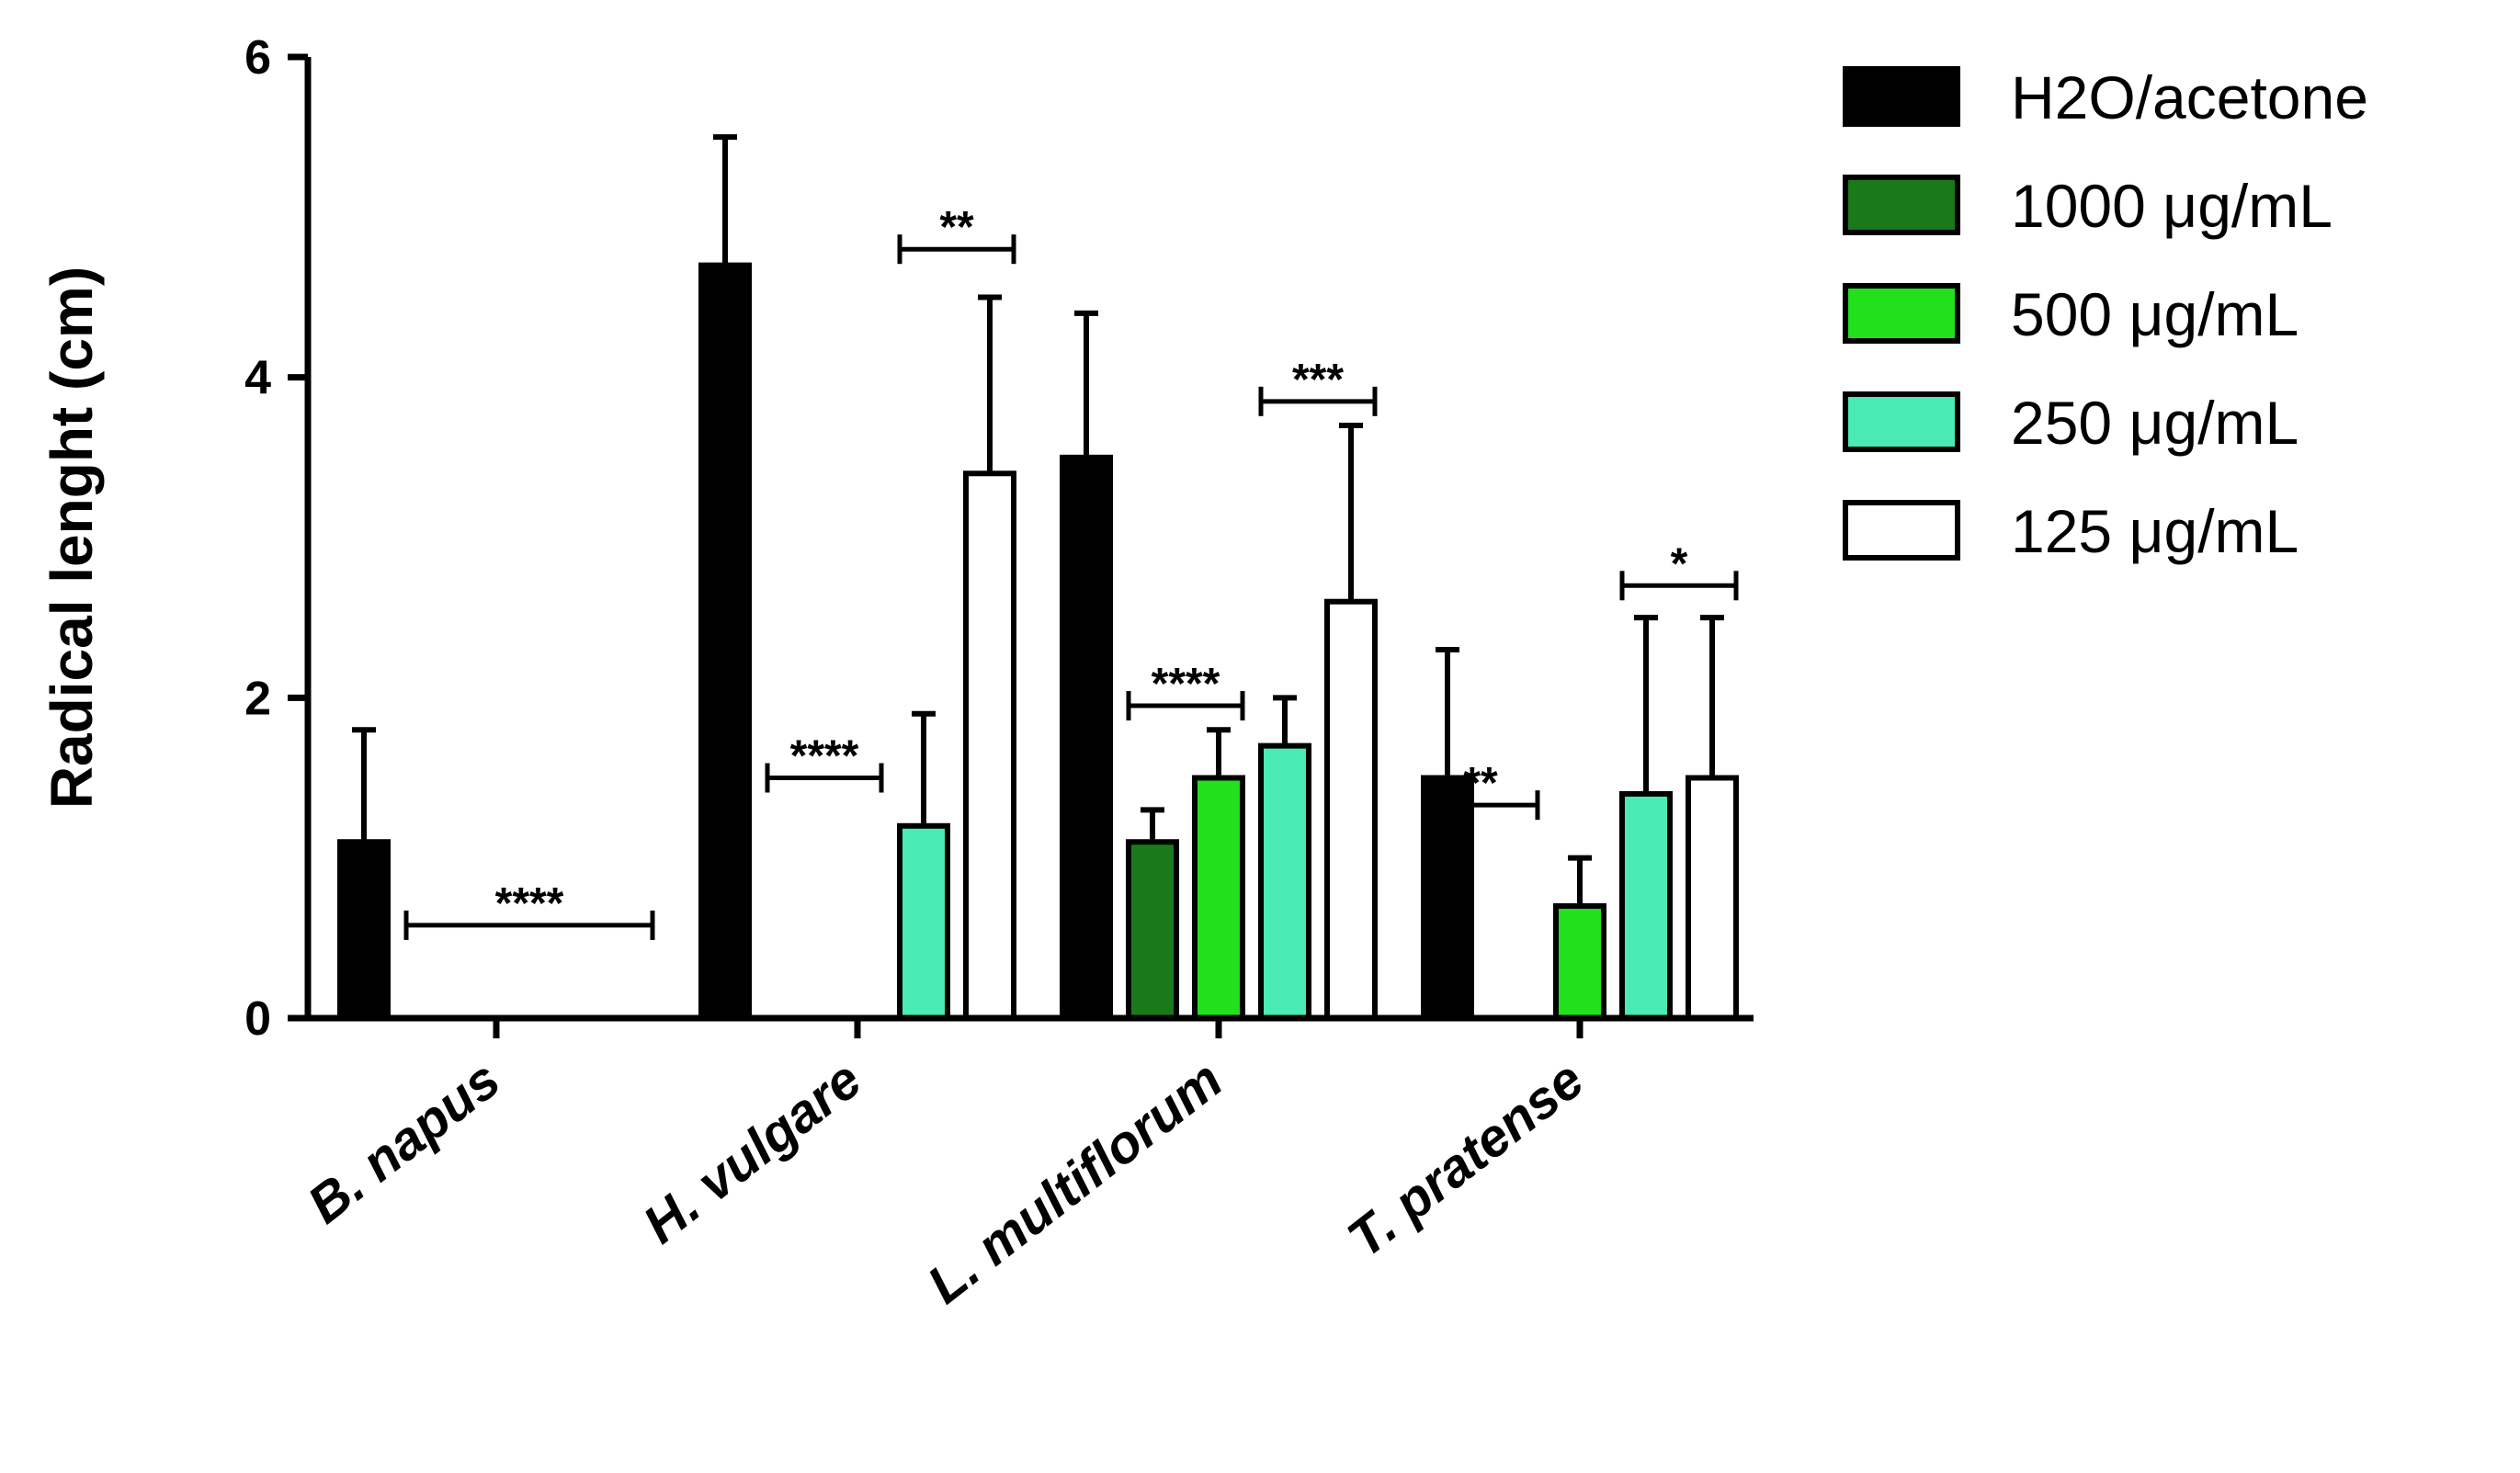 The height and width of the screenshot is (1473, 2520). I want to click on x-tick-label-1: H. vulgare, so click(752, 1152).